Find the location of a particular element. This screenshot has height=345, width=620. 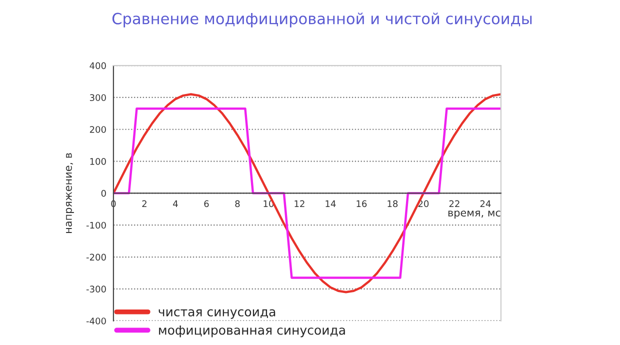

y-tick-label: 300 is located at coordinates (98, 98).